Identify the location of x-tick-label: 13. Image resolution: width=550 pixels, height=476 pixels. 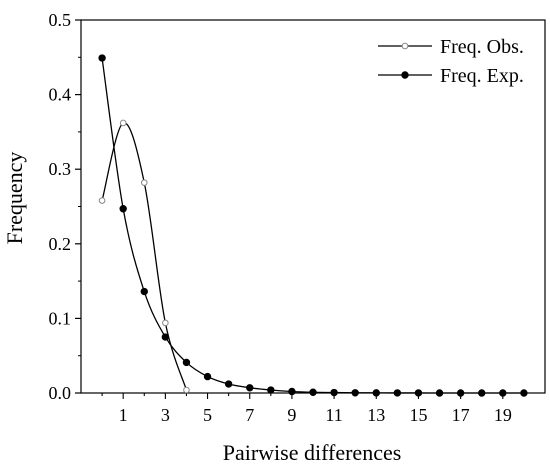
(376, 415).